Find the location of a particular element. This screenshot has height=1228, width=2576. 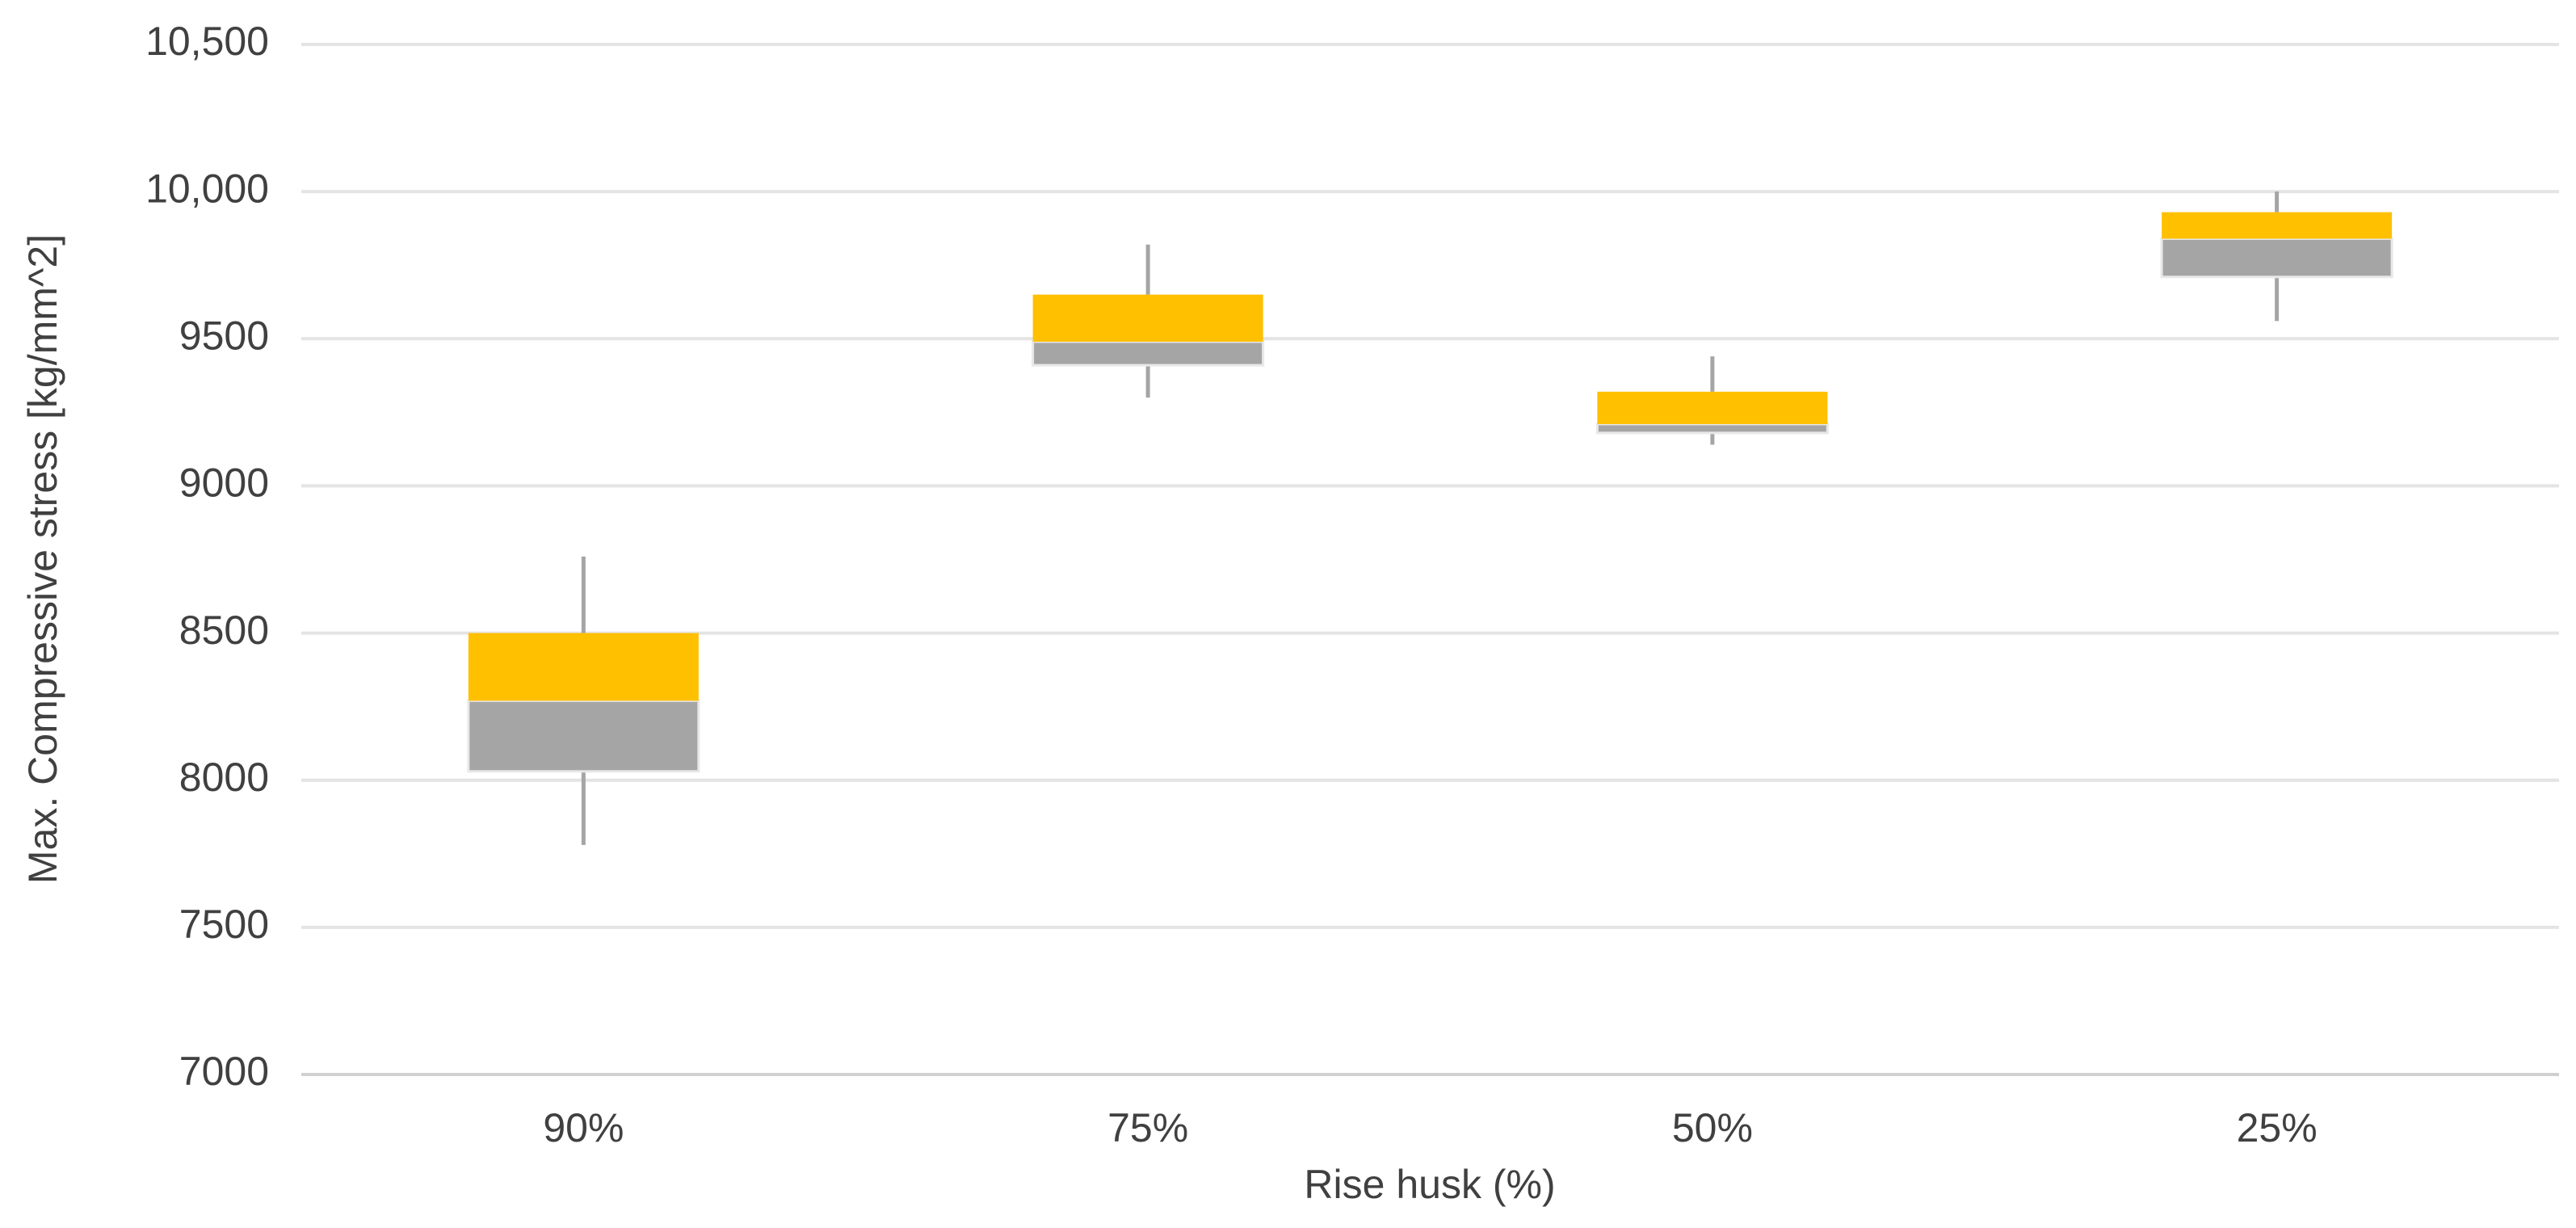

x-tick-label: 25% is located at coordinates (2277, 1127).